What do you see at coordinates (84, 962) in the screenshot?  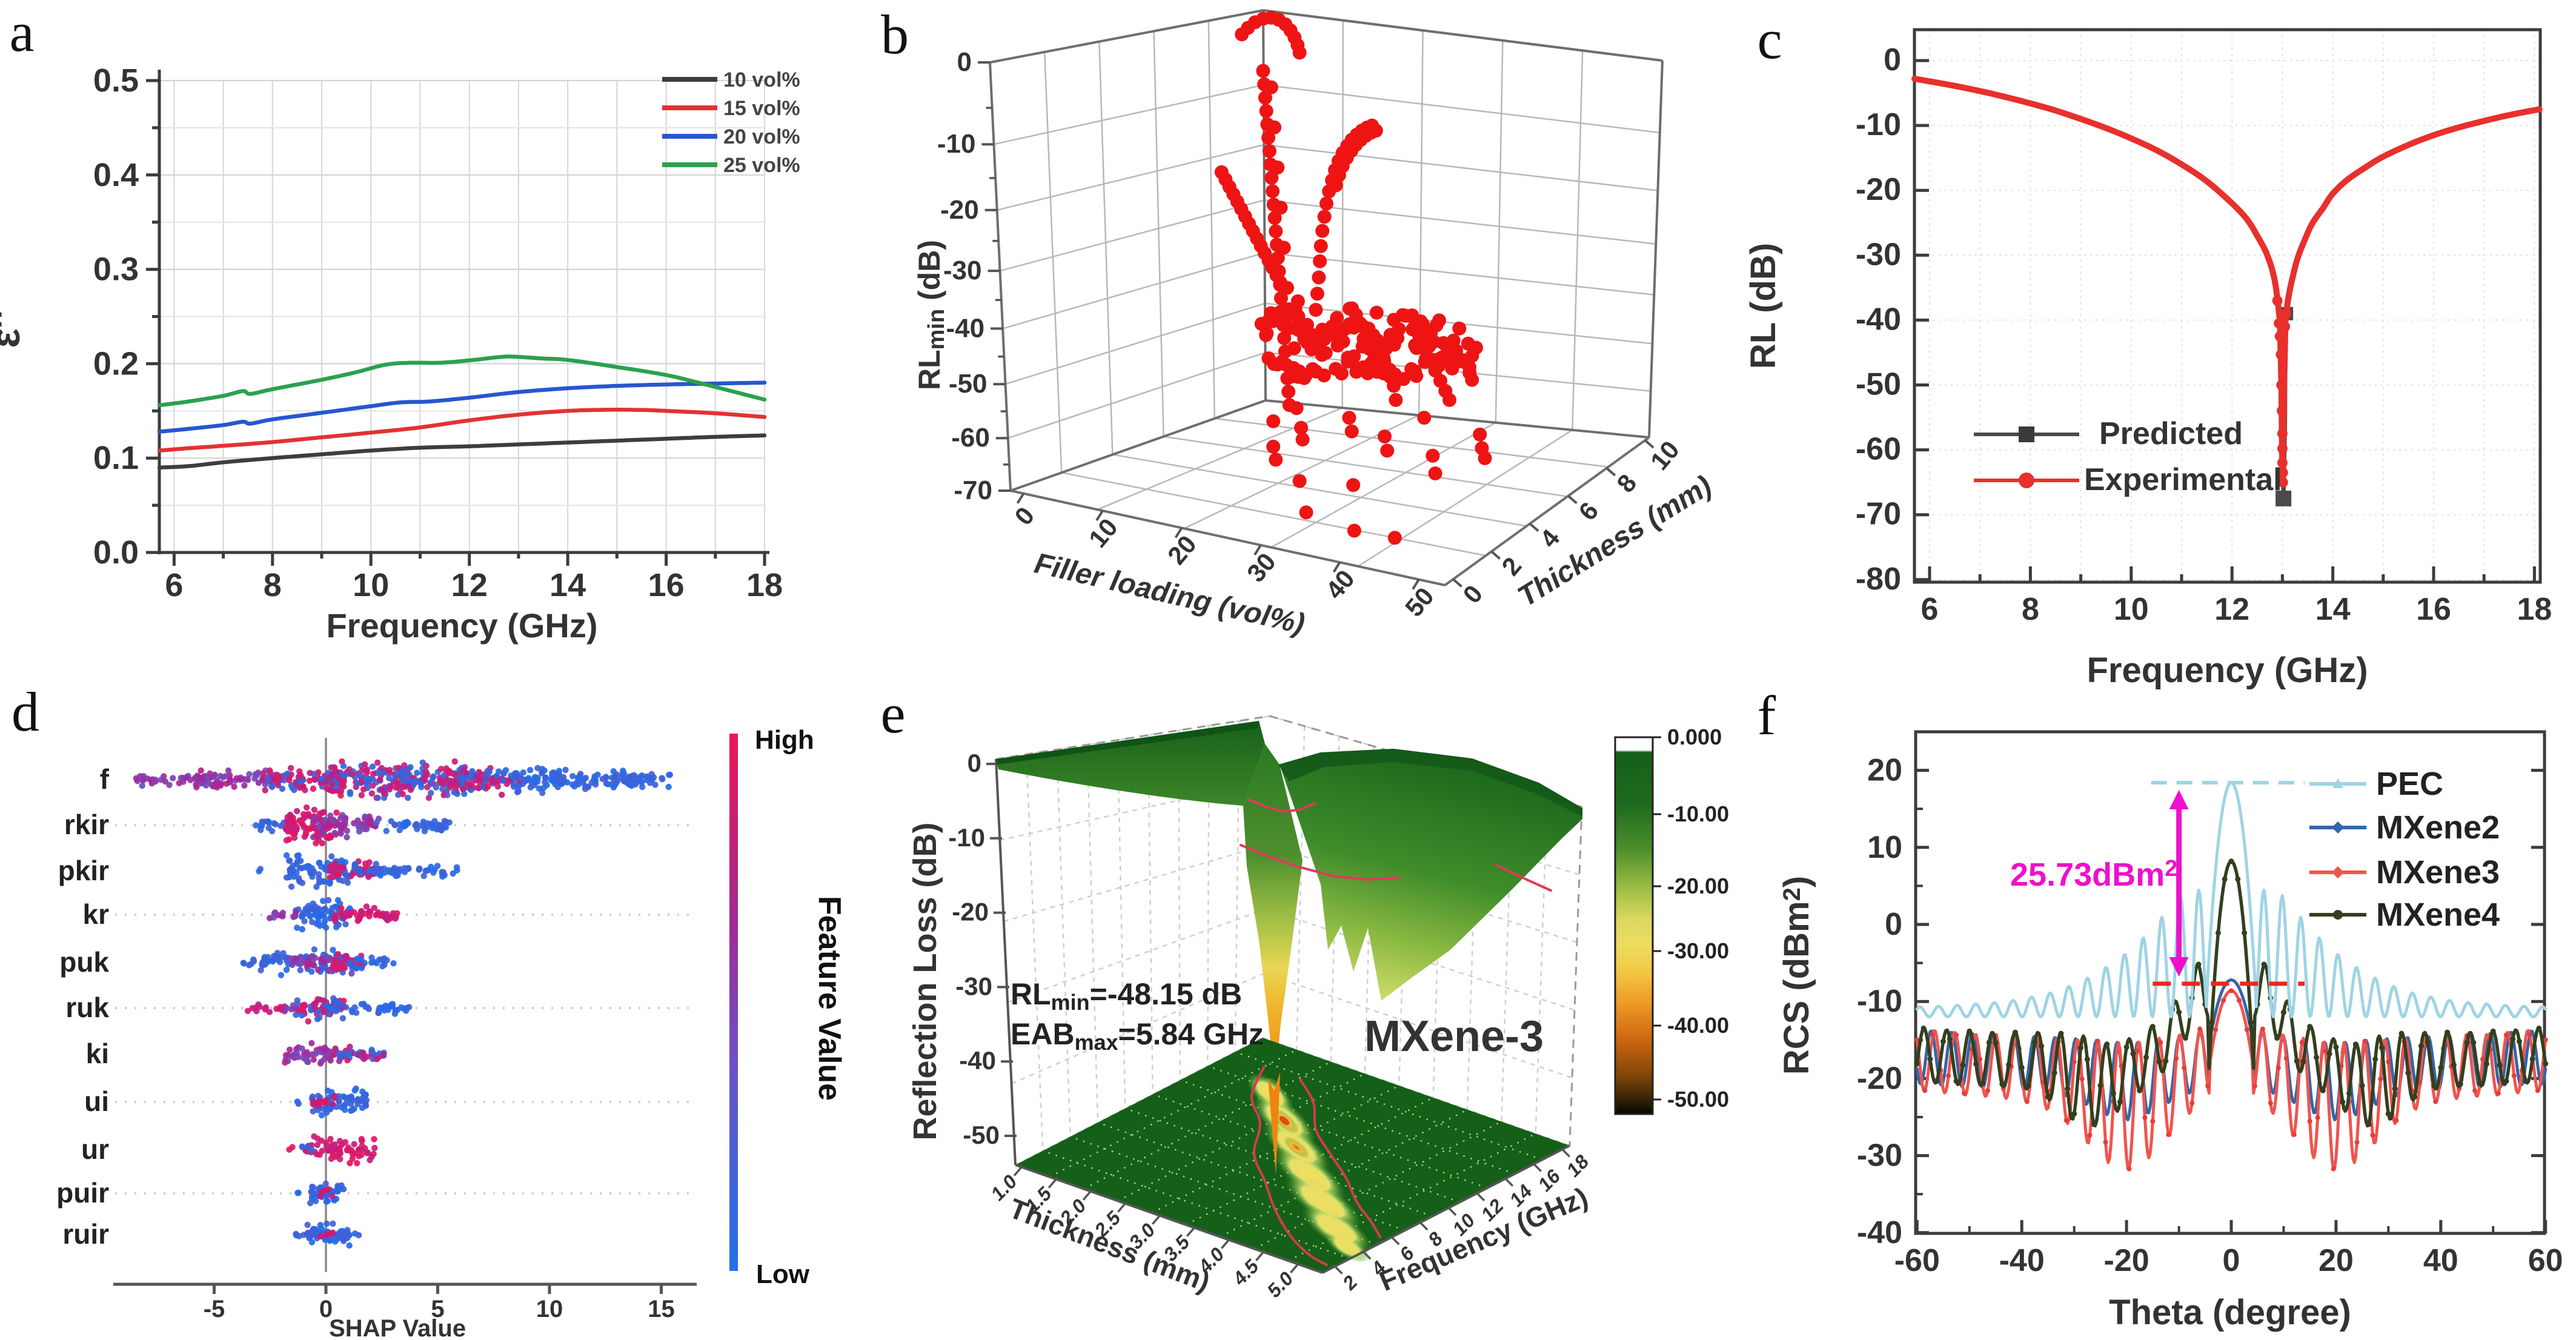 I see `svg-text: puk` at bounding box center [84, 962].